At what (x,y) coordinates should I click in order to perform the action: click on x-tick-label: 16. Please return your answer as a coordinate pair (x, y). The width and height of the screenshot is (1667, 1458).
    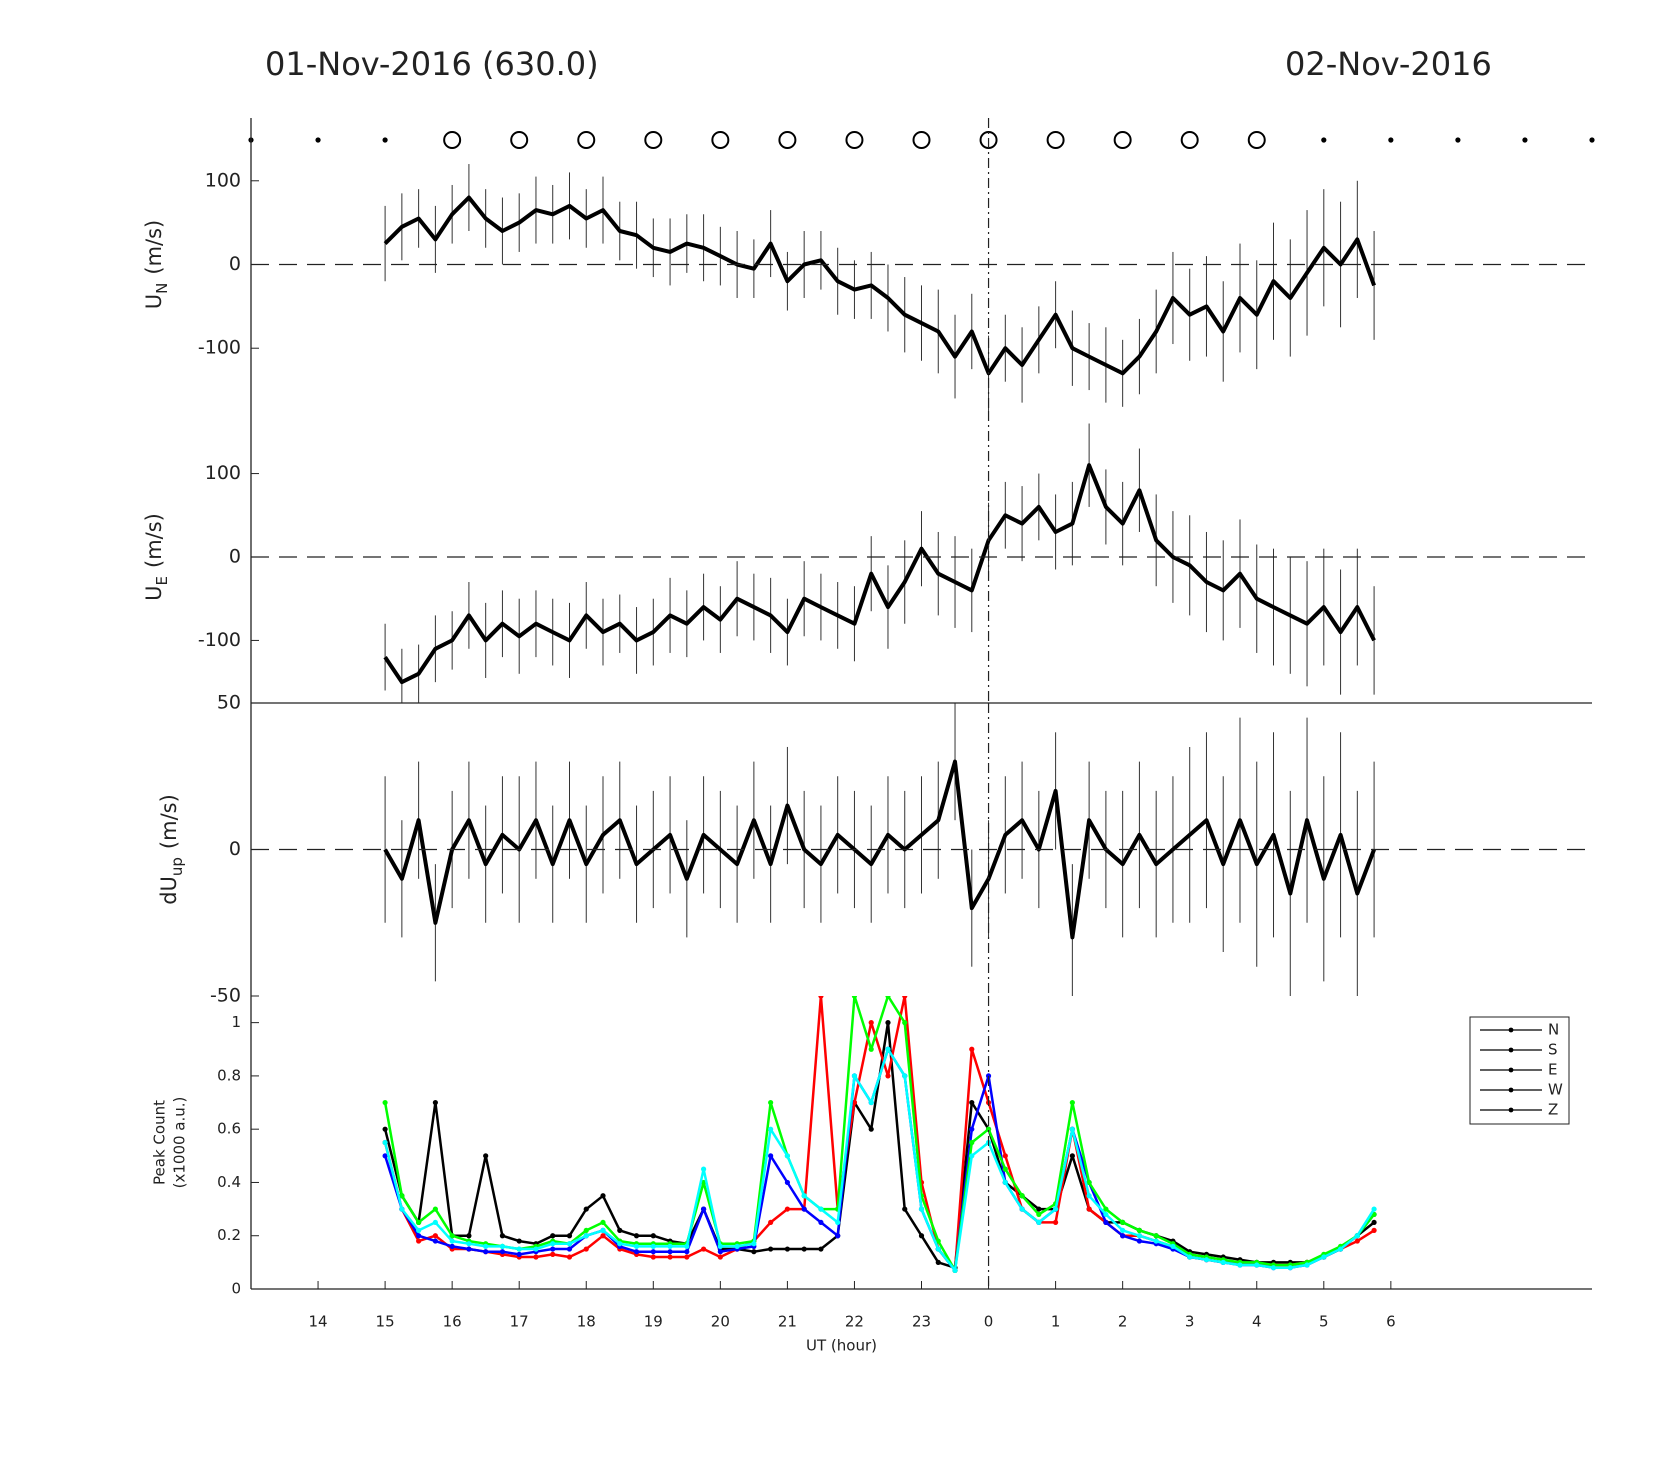
    Looking at the image, I should click on (452, 1322).